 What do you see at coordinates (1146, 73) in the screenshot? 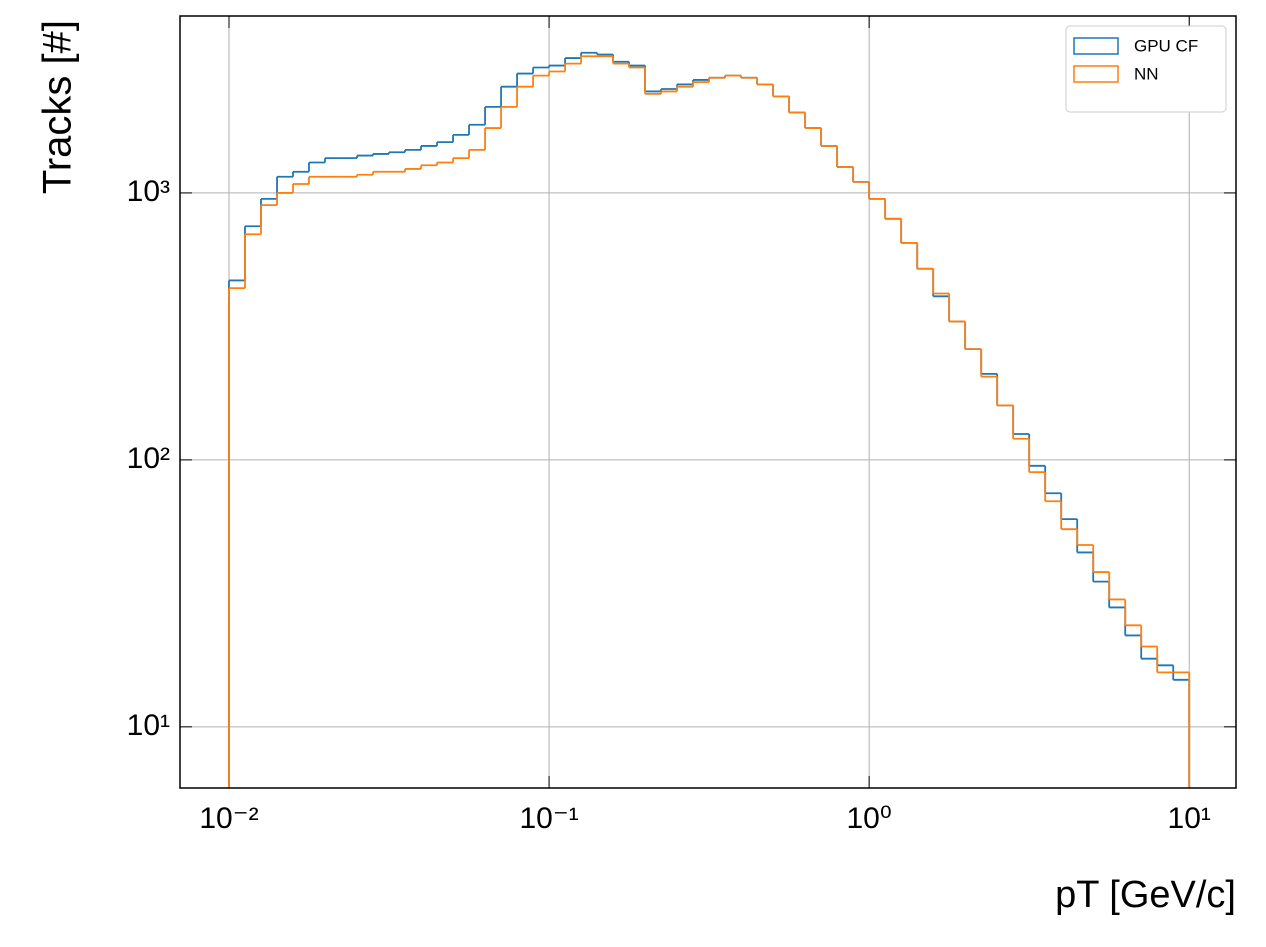
I see `legend-label: NN` at bounding box center [1146, 73].